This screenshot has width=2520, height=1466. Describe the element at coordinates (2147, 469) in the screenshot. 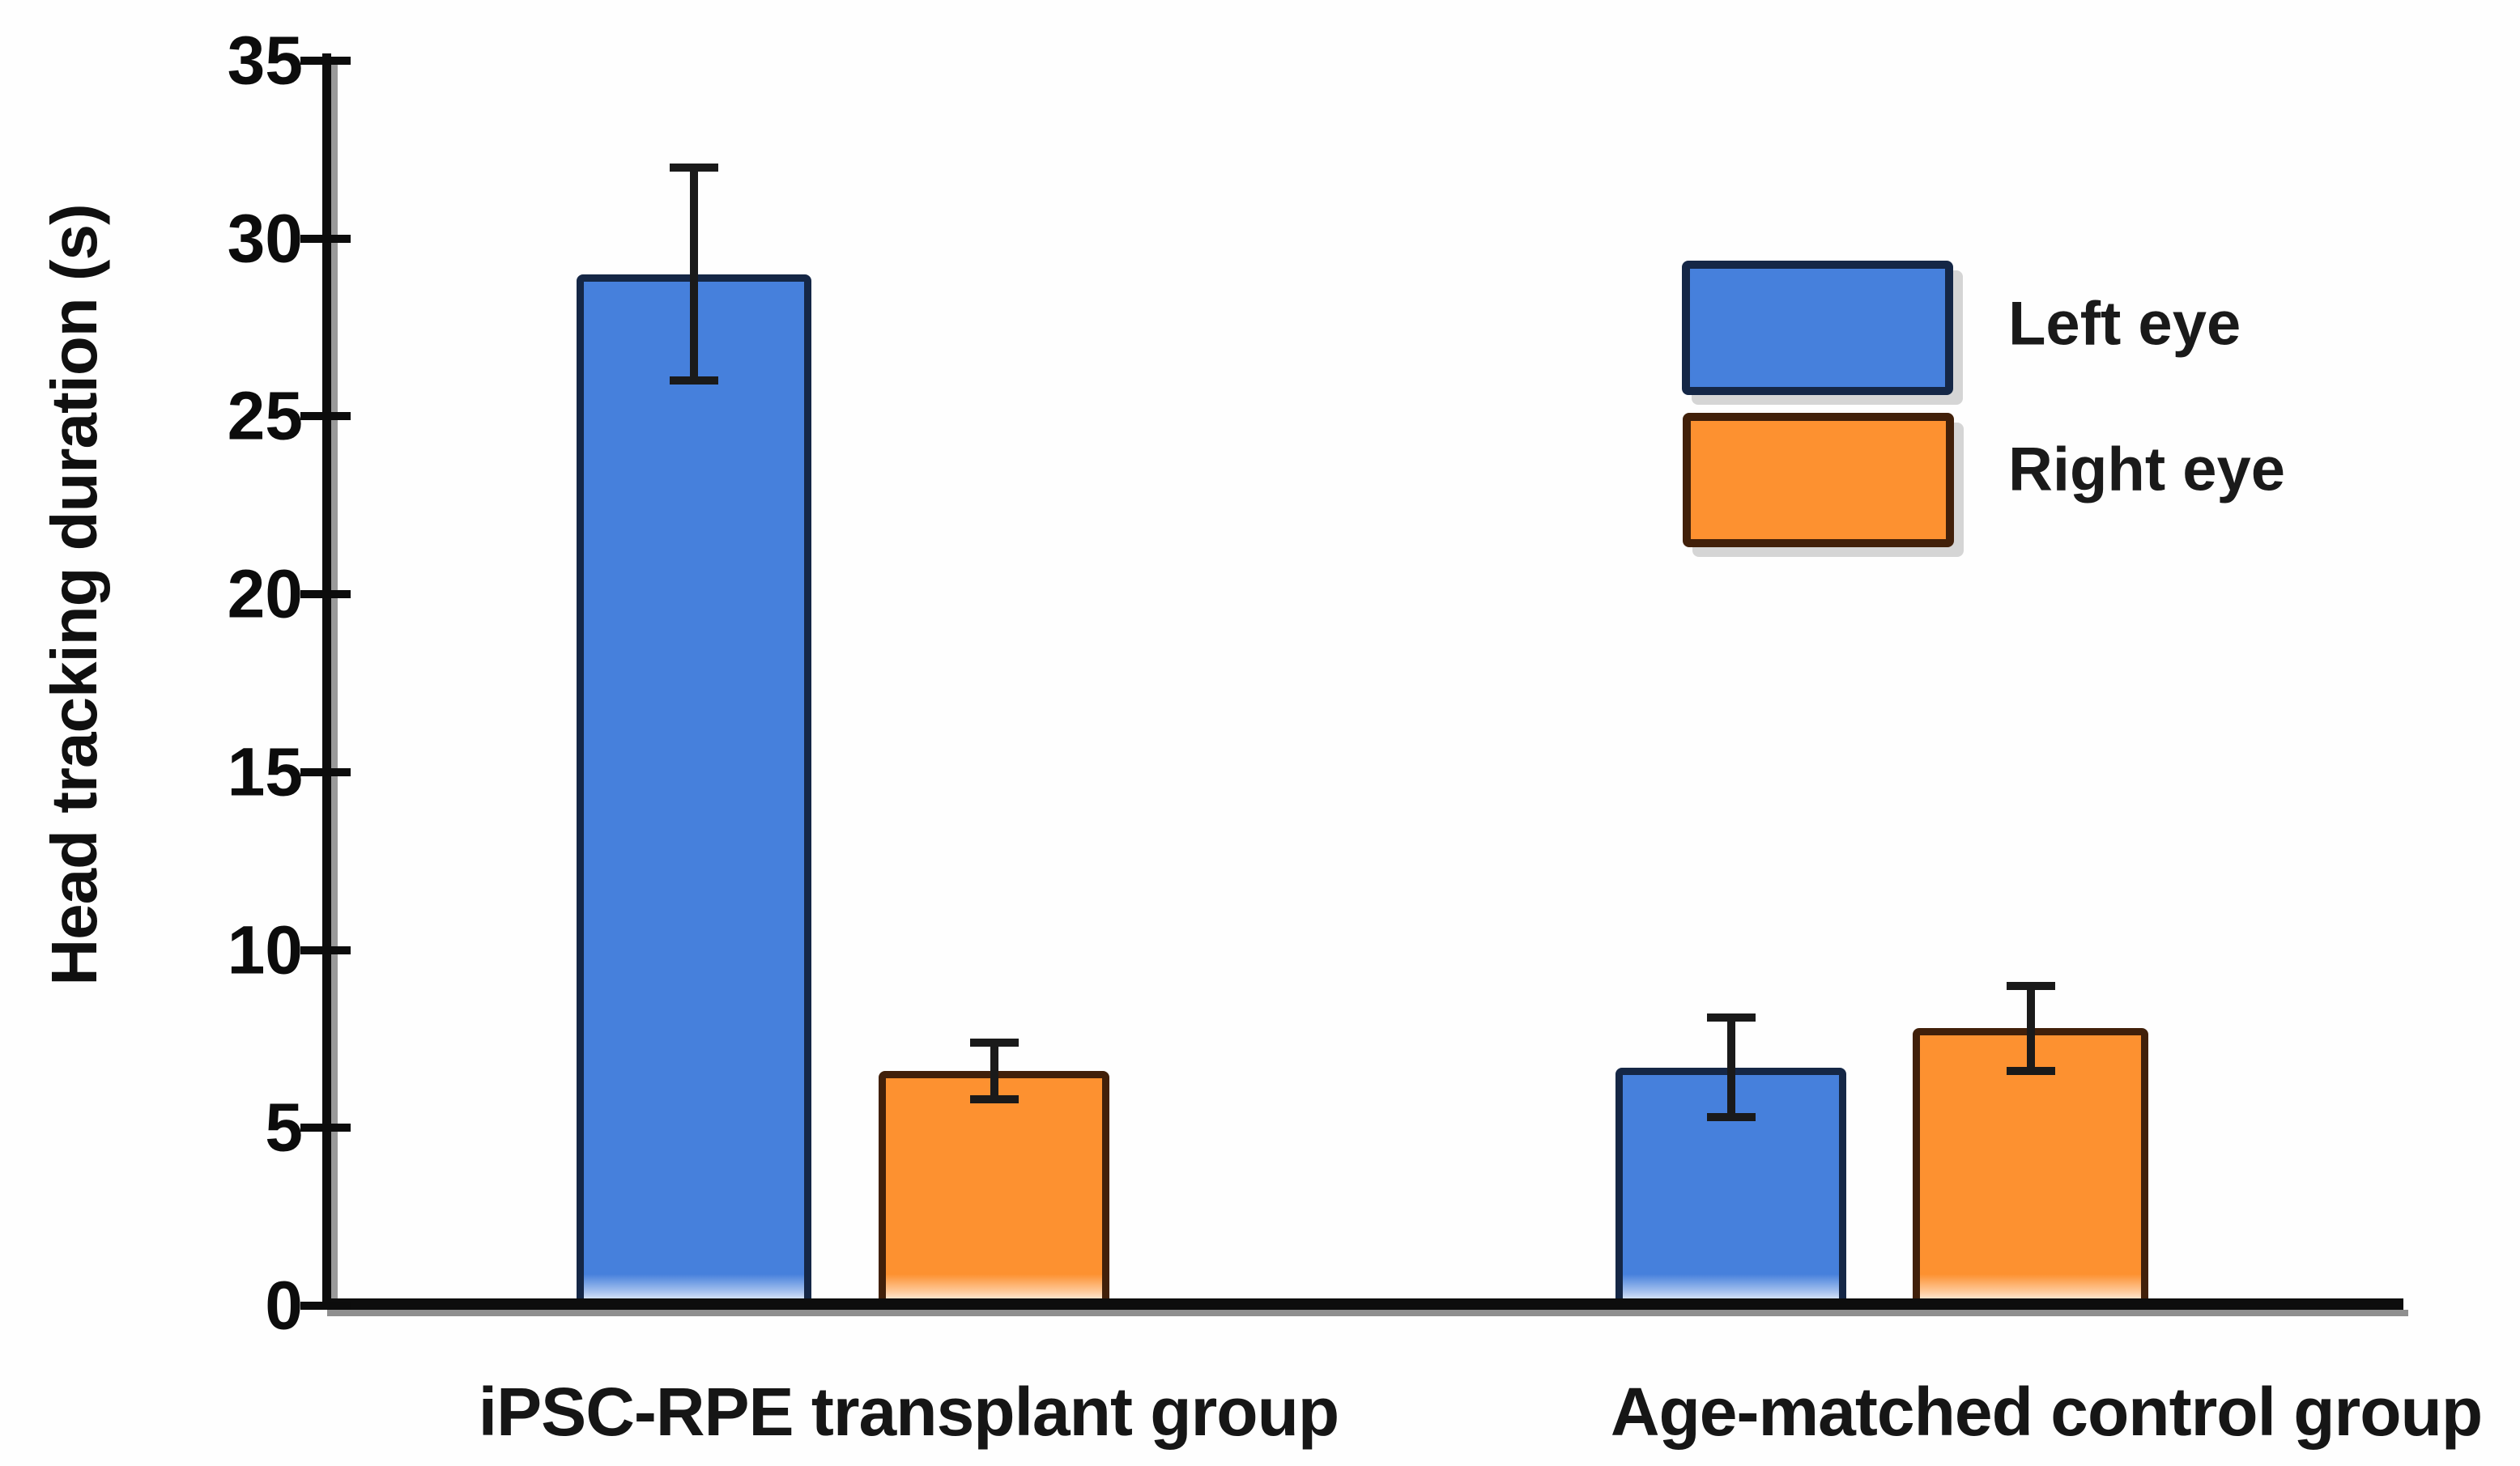

I see `legend-label-right-eye: Right eye` at that location.